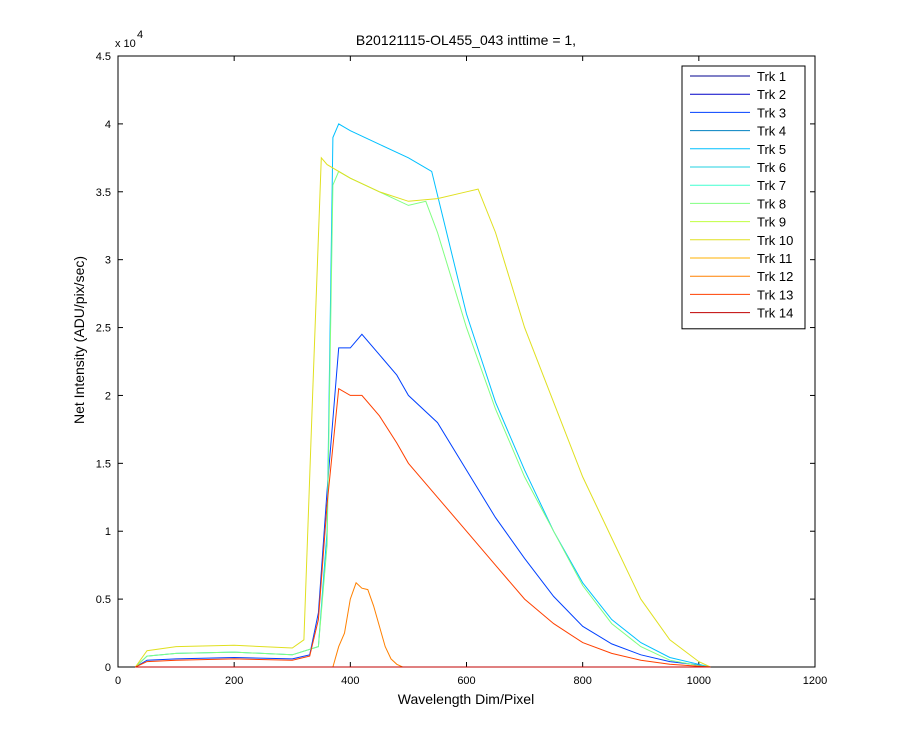 This screenshot has height=750, width=900. Describe the element at coordinates (775, 294) in the screenshot. I see `legend-label: Trk 13` at that location.